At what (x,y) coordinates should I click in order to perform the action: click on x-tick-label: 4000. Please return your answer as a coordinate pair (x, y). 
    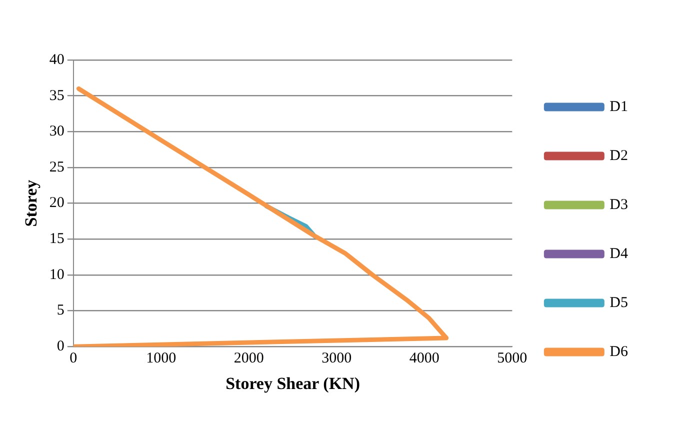
    Looking at the image, I should click on (424, 358).